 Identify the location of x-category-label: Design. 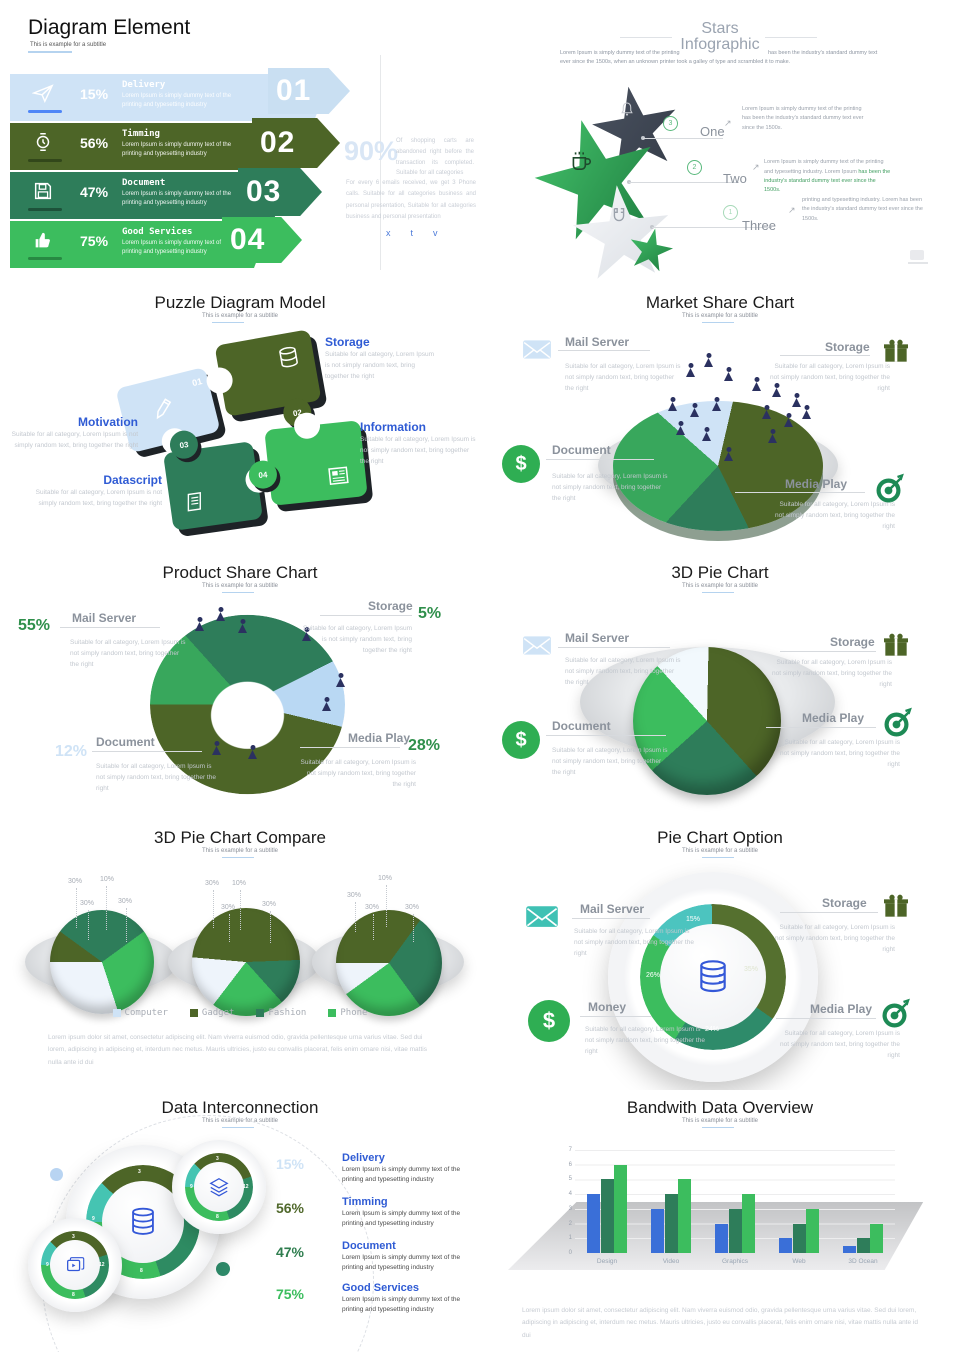
(607, 1261).